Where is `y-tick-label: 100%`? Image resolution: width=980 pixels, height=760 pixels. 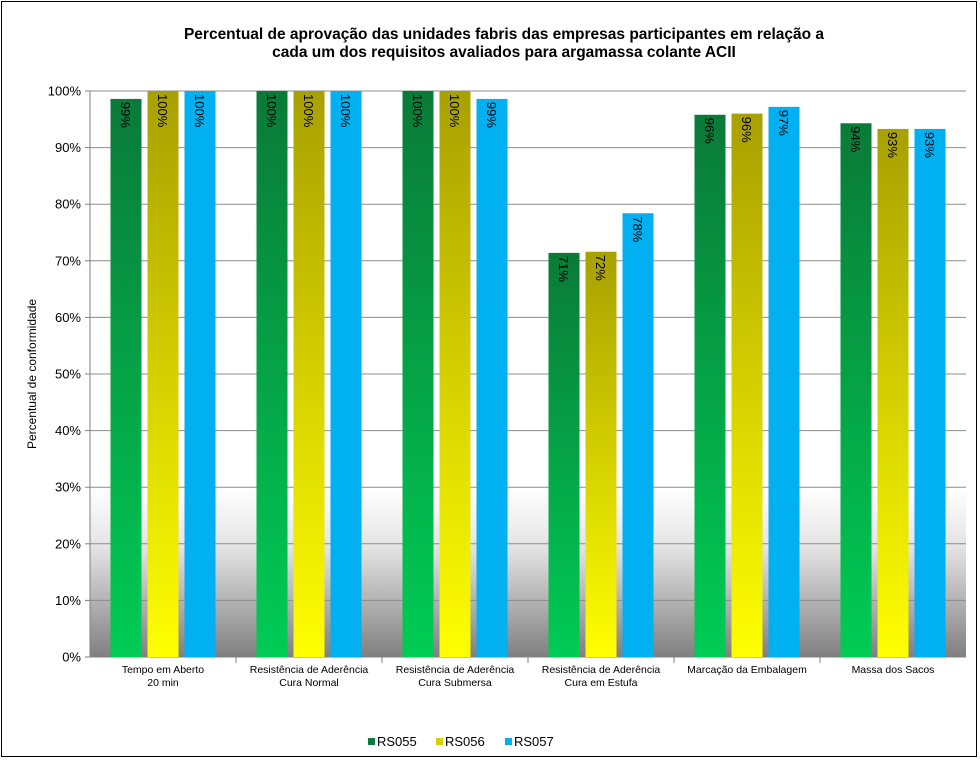
y-tick-label: 100% is located at coordinates (65, 91).